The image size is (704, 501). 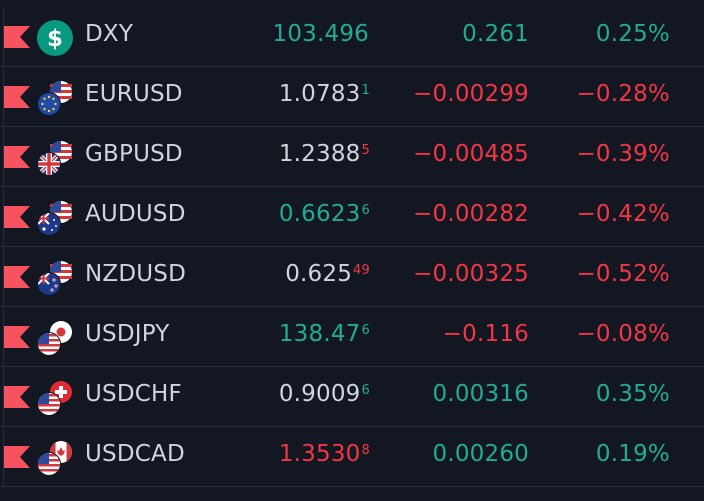 What do you see at coordinates (480, 454) in the screenshot?
I see `price-change: 0.00260` at bounding box center [480, 454].